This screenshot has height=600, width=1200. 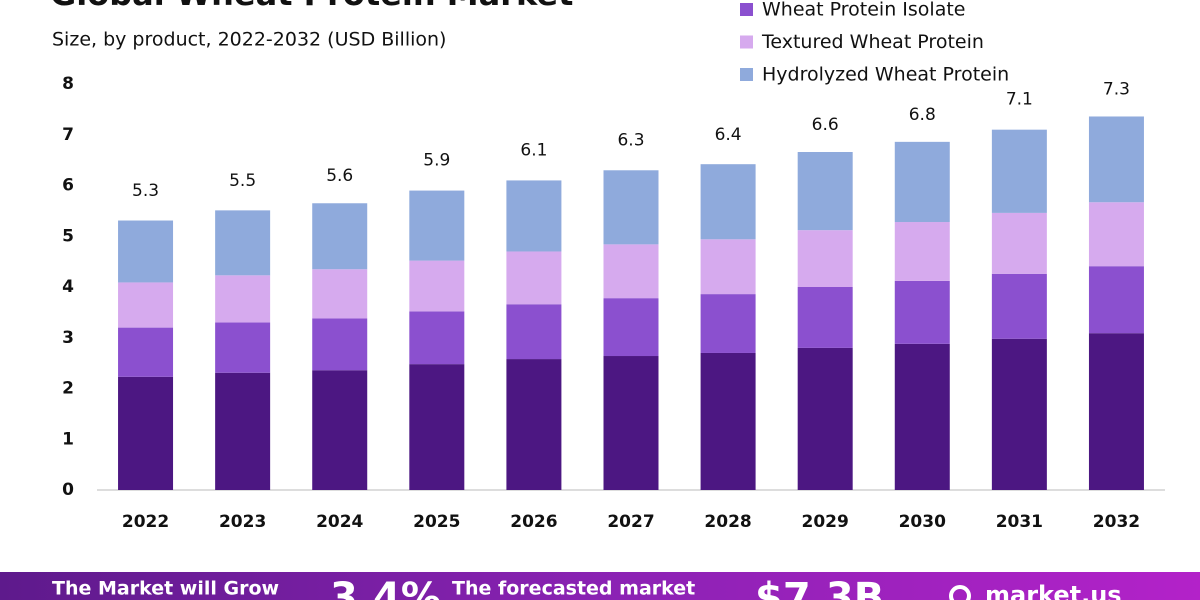 I want to click on y-tick-label: 8, so click(x=68, y=84).